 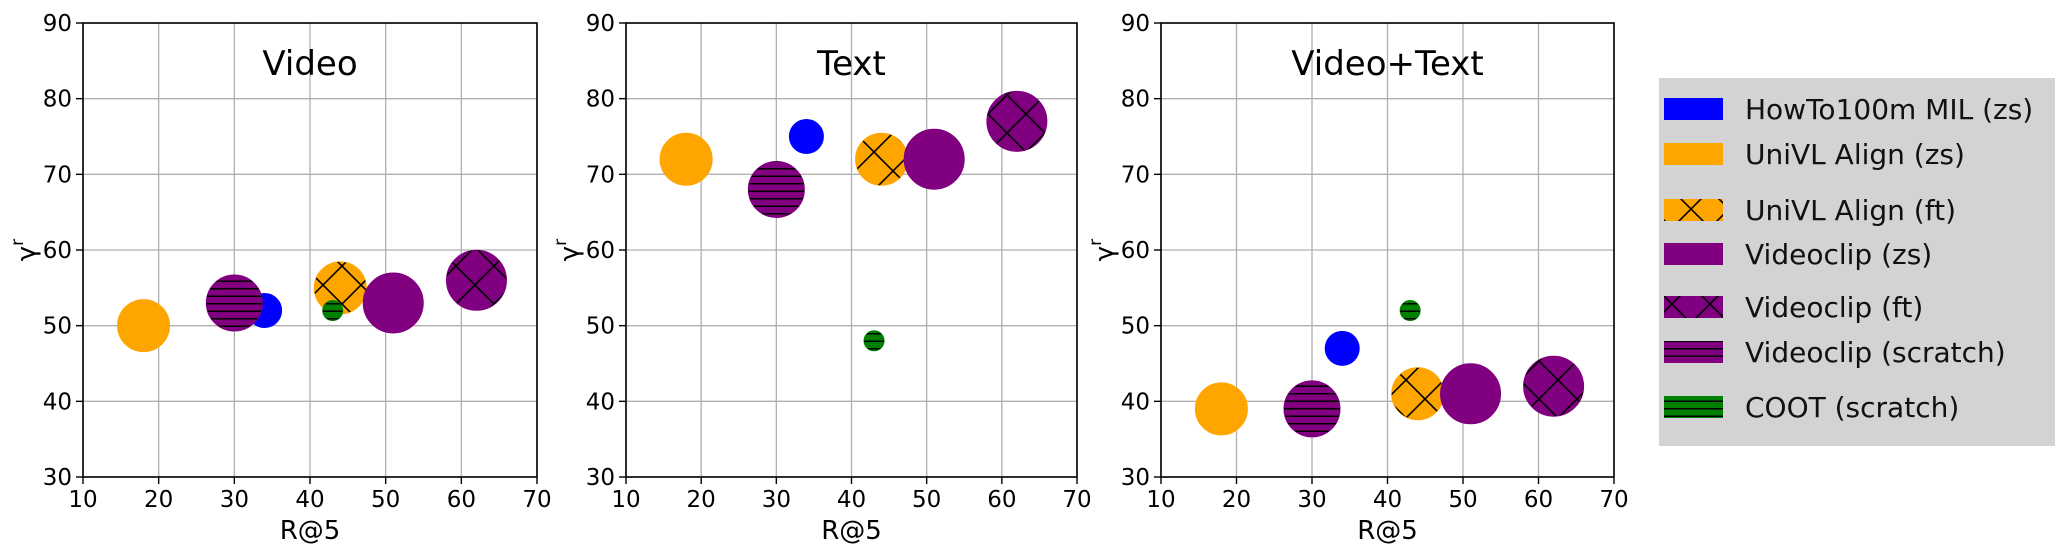 What do you see at coordinates (851, 64) in the screenshot?
I see `panel-title: Text` at bounding box center [851, 64].